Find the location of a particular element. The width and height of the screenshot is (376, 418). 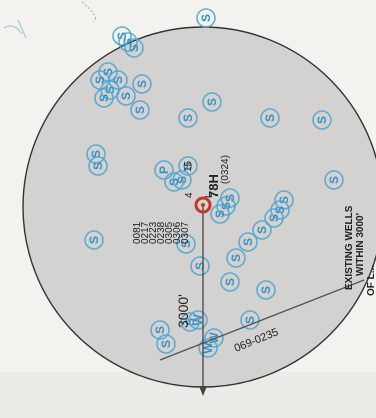

well-symbol: W is located at coordinates (208, 348).